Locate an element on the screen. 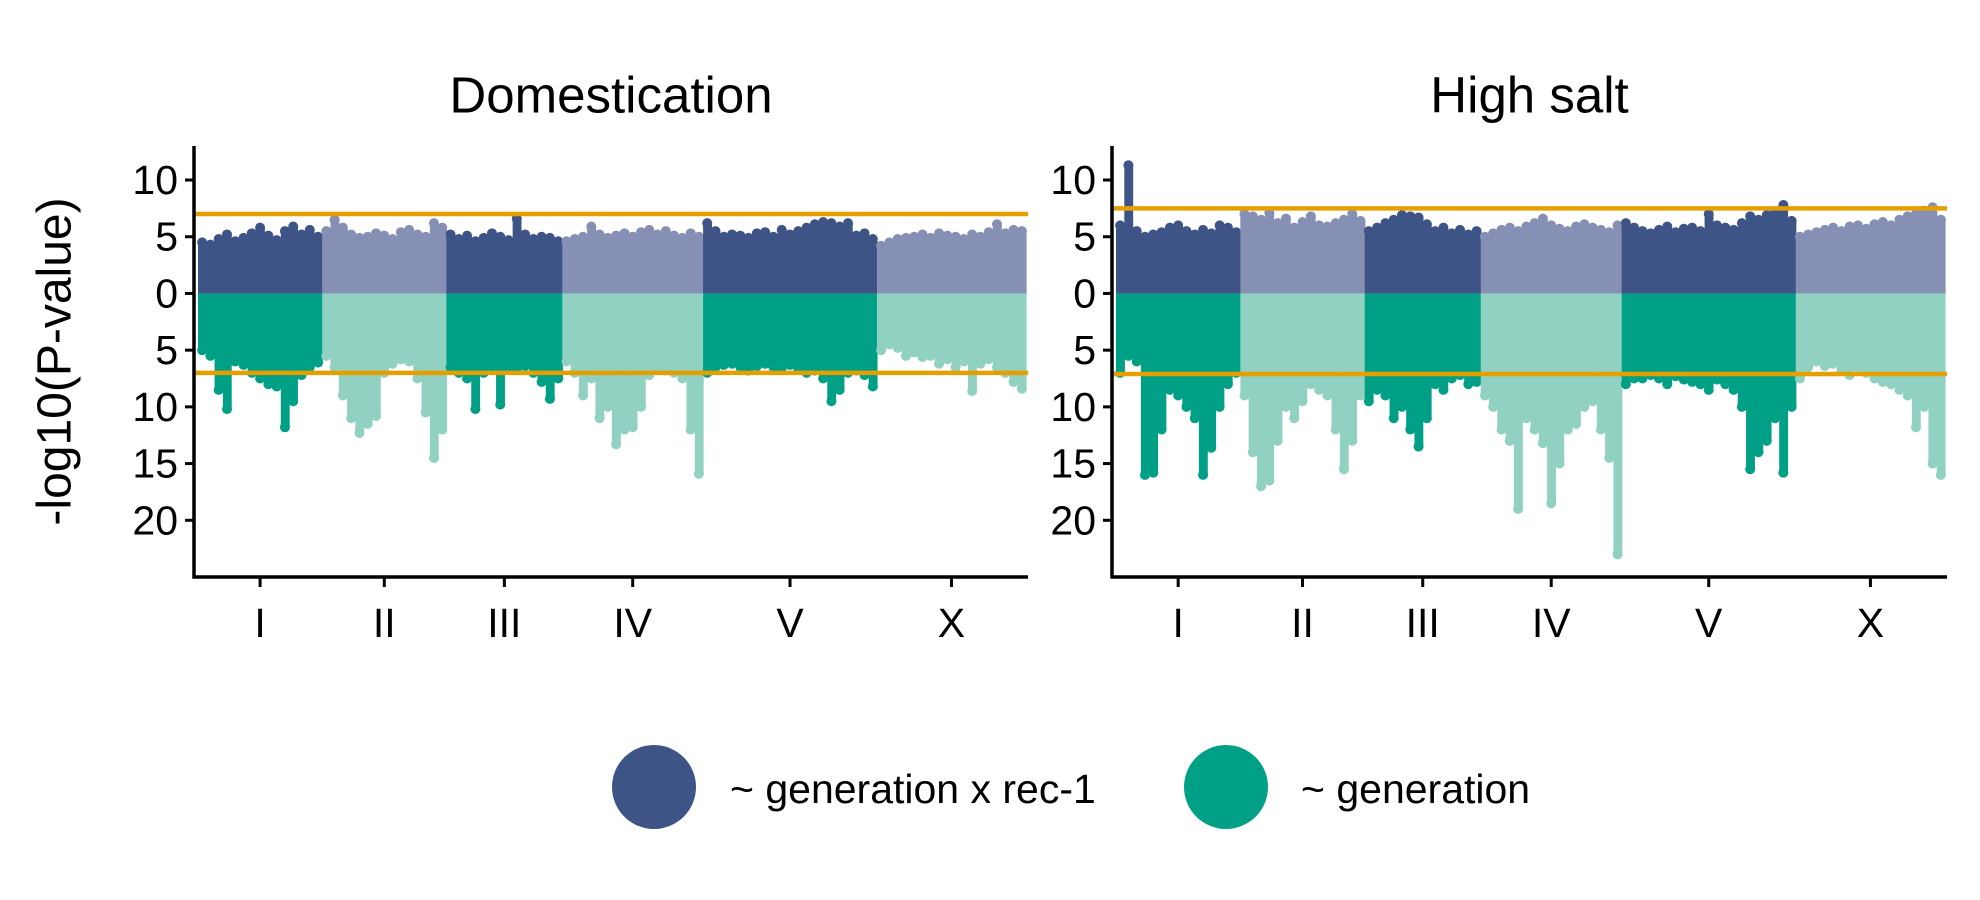 This screenshot has height=900, width=1980. legend-label: ~ generation x rec-1 is located at coordinates (913, 789).